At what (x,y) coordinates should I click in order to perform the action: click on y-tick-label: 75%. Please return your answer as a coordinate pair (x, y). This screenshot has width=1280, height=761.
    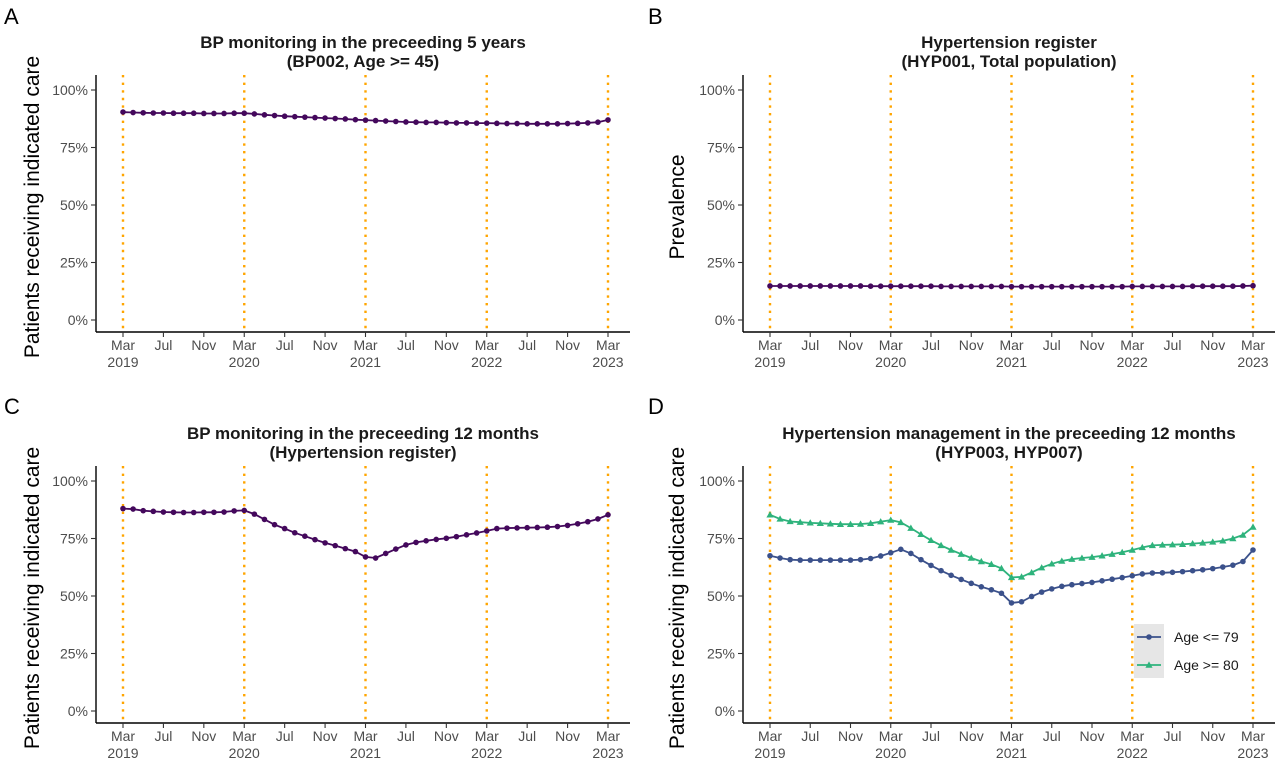
    Looking at the image, I should click on (74, 539).